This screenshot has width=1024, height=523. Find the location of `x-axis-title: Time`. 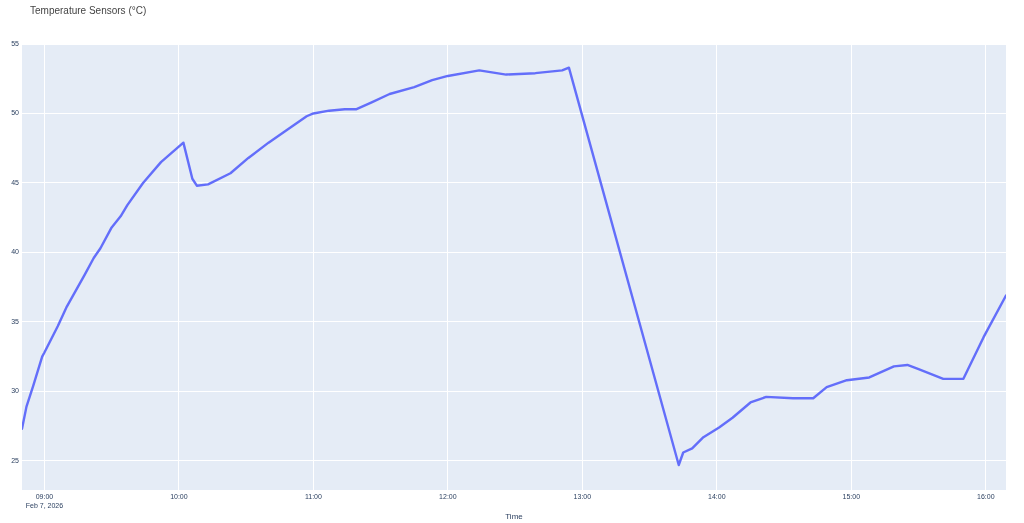

x-axis-title: Time is located at coordinates (514, 517).